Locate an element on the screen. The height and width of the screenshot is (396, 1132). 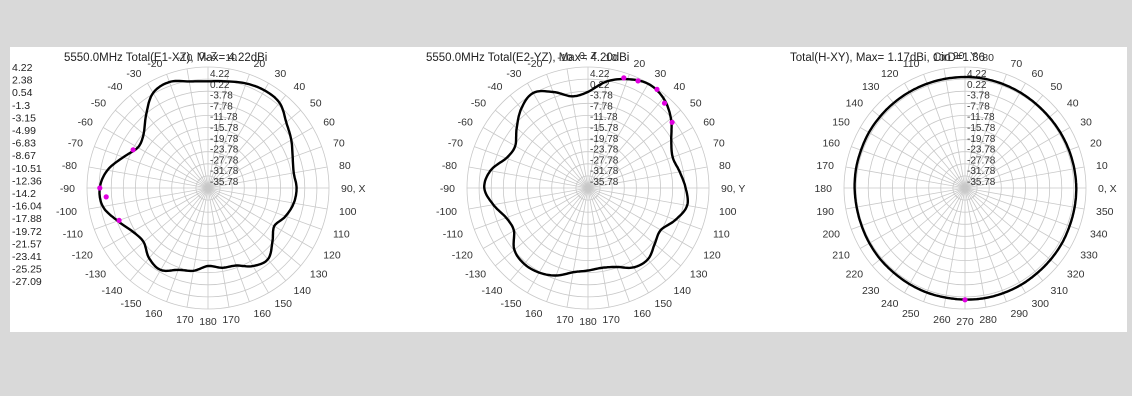
angle-label: -20 is located at coordinates (534, 64).